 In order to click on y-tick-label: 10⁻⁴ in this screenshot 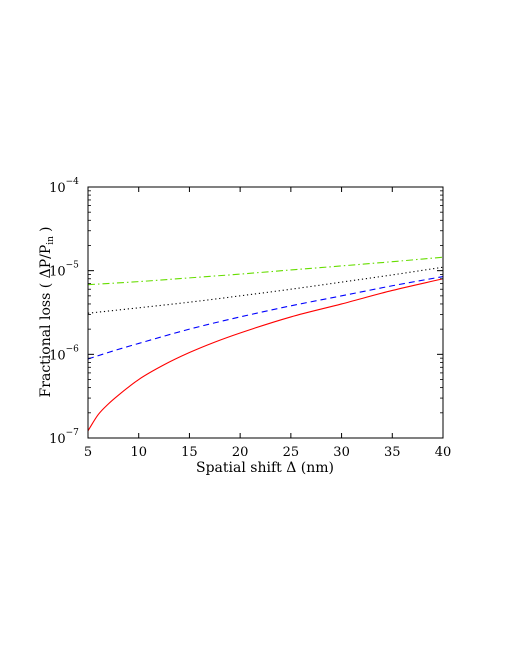, I will do `click(64, 186)`.